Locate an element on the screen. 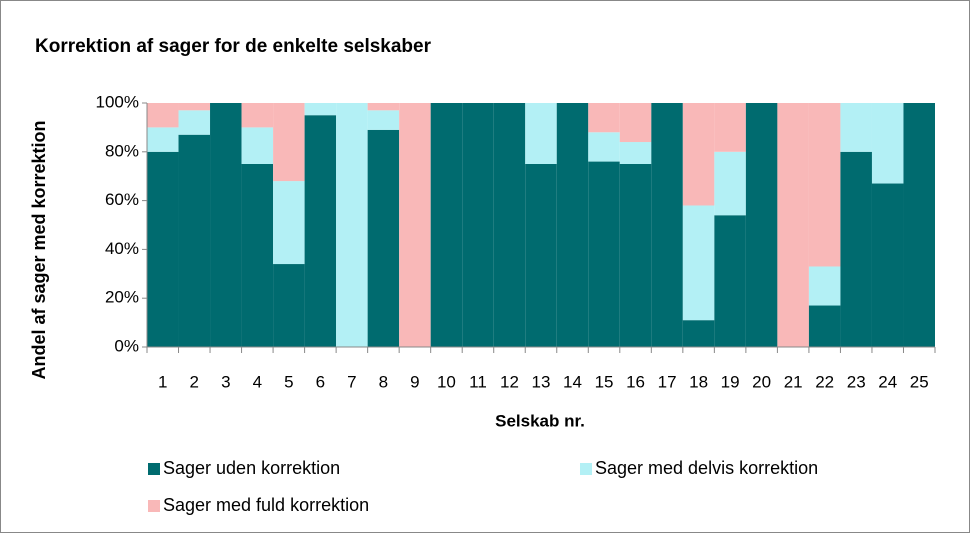 This screenshot has height=538, width=970. x-tick-label: 21 is located at coordinates (793, 381).